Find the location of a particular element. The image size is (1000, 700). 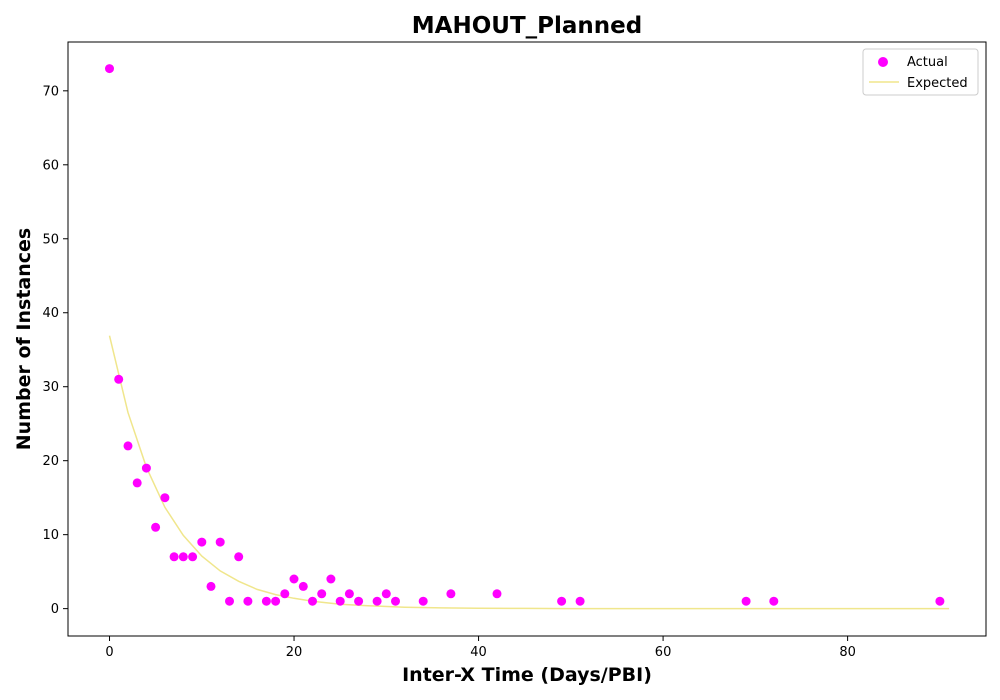

y-tick-label: 10 is located at coordinates (50, 535).